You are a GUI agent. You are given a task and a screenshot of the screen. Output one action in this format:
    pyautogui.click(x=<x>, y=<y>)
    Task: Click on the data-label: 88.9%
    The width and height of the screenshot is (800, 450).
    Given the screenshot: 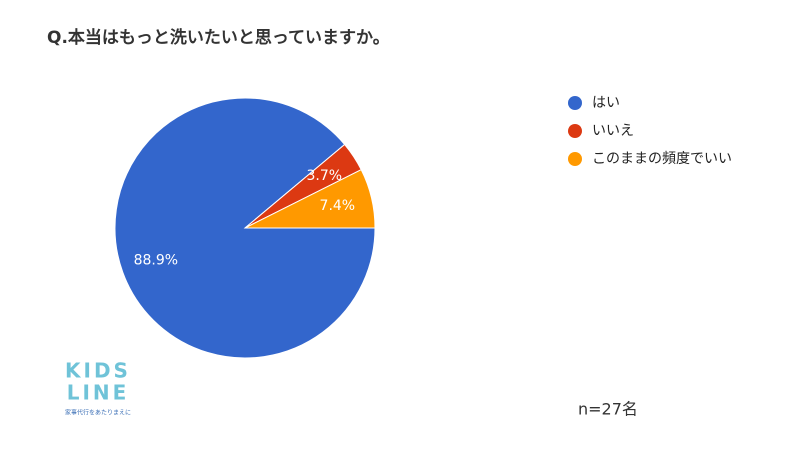 What is the action you would take?
    pyautogui.click(x=156, y=260)
    